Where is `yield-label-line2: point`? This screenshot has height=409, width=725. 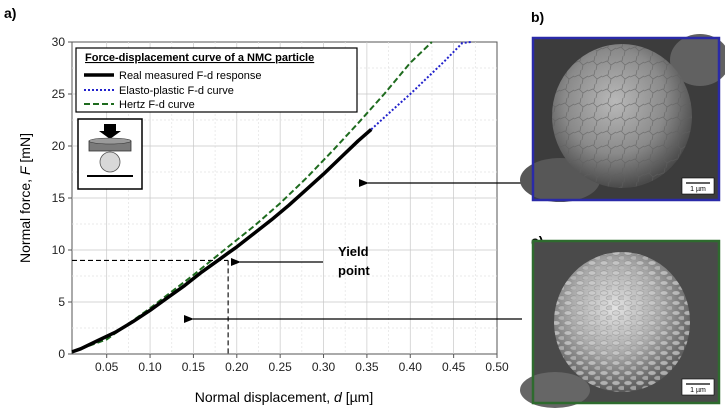
yield-label-line2: point is located at coordinates (354, 270).